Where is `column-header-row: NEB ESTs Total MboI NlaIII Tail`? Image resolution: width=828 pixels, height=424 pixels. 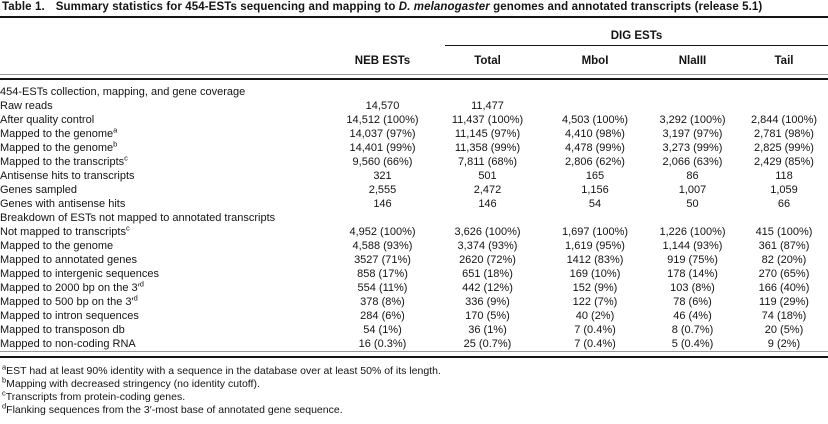
column-header-row: NEB ESTs Total MboI NlaIII Tail is located at coordinates (414, 60).